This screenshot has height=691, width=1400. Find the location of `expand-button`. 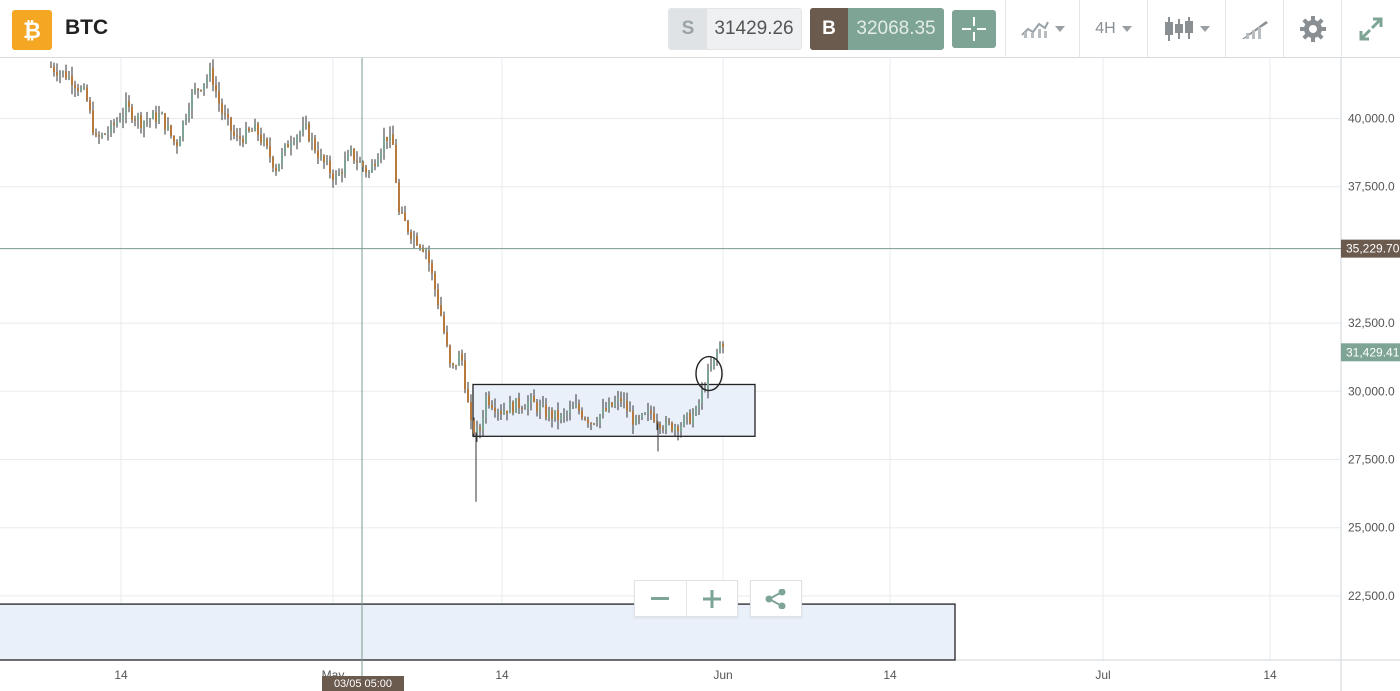

expand-button is located at coordinates (1370, 29).